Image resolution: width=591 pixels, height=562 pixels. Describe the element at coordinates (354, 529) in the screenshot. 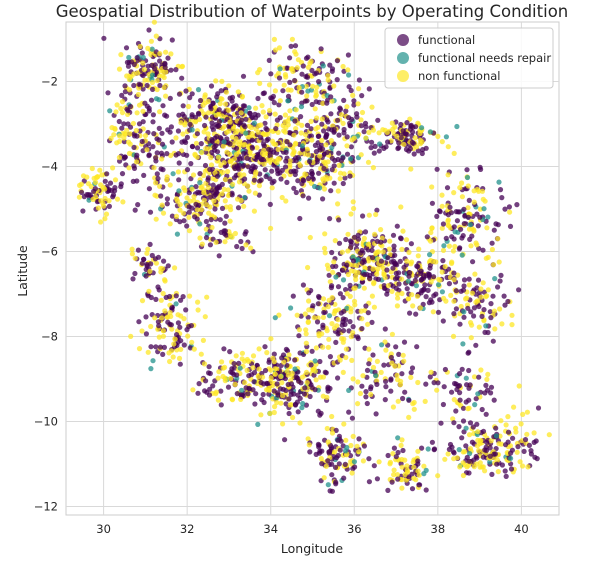

I see `x-tick-label: 36` at that location.